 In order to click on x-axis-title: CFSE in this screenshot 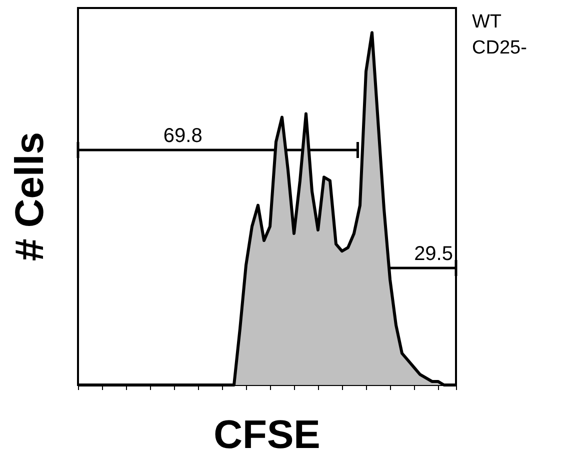, I will do `click(267, 435)`.